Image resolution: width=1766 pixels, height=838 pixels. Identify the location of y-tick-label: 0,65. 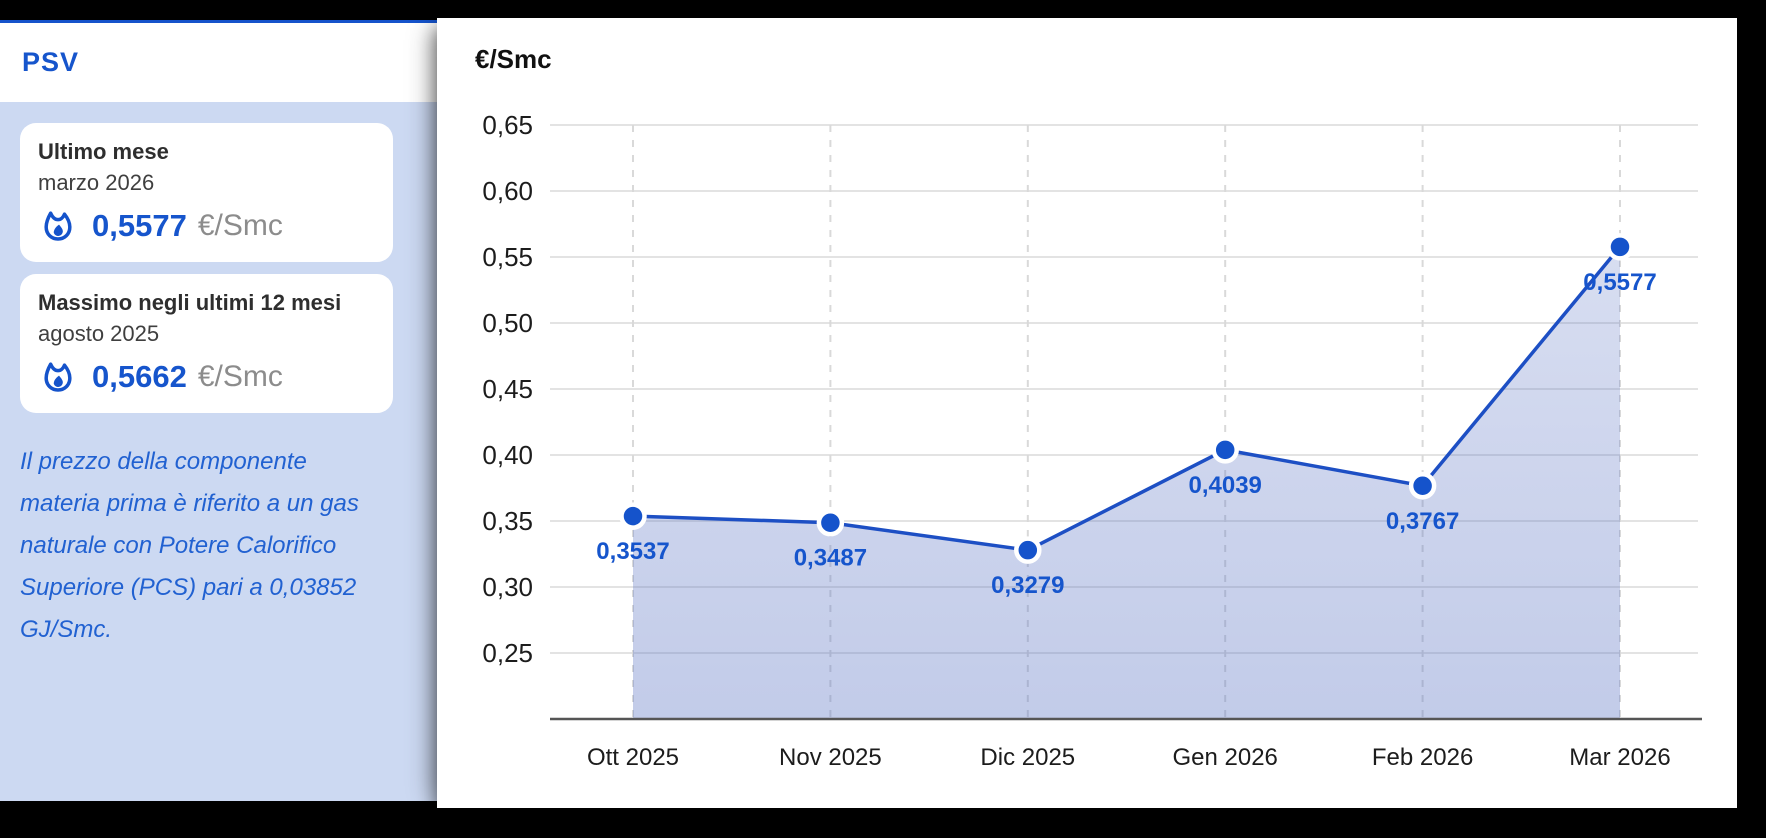
(507, 125).